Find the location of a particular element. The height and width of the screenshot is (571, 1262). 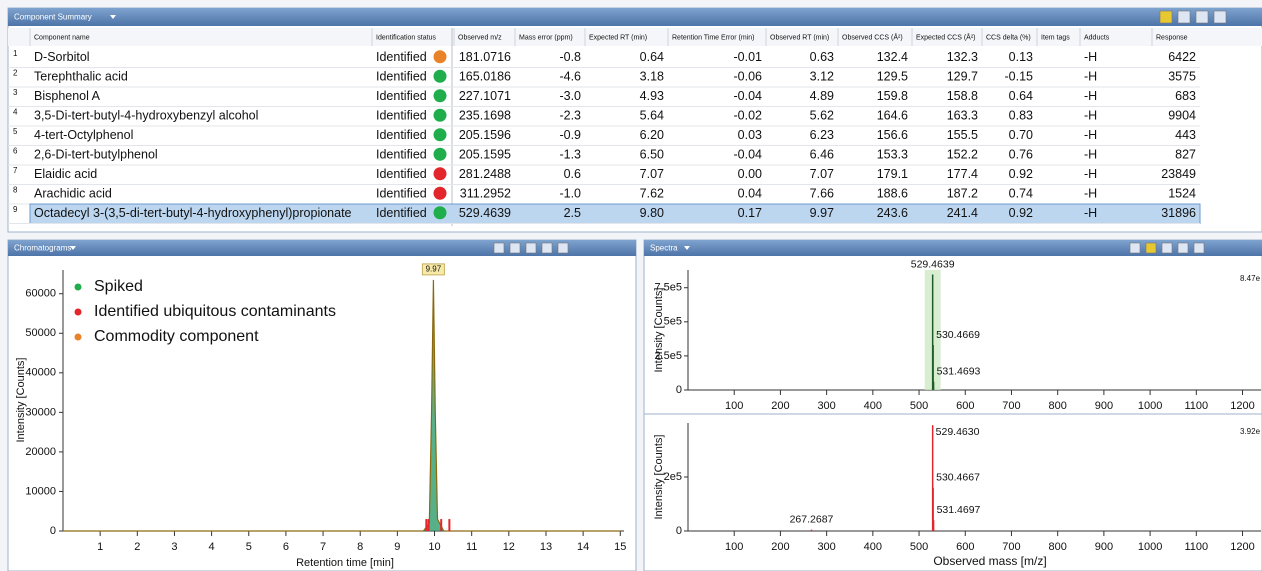

table-cell: 179.1 is located at coordinates (892, 174).